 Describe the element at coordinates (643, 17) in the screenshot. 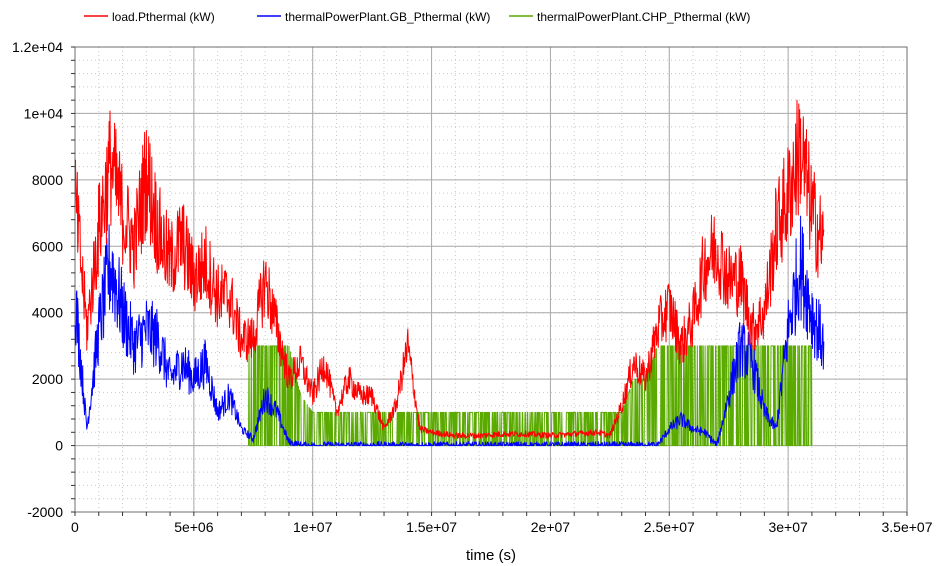

I see `legend-label: thermalPowerPlant.CHP_Pthermal (kW)` at that location.